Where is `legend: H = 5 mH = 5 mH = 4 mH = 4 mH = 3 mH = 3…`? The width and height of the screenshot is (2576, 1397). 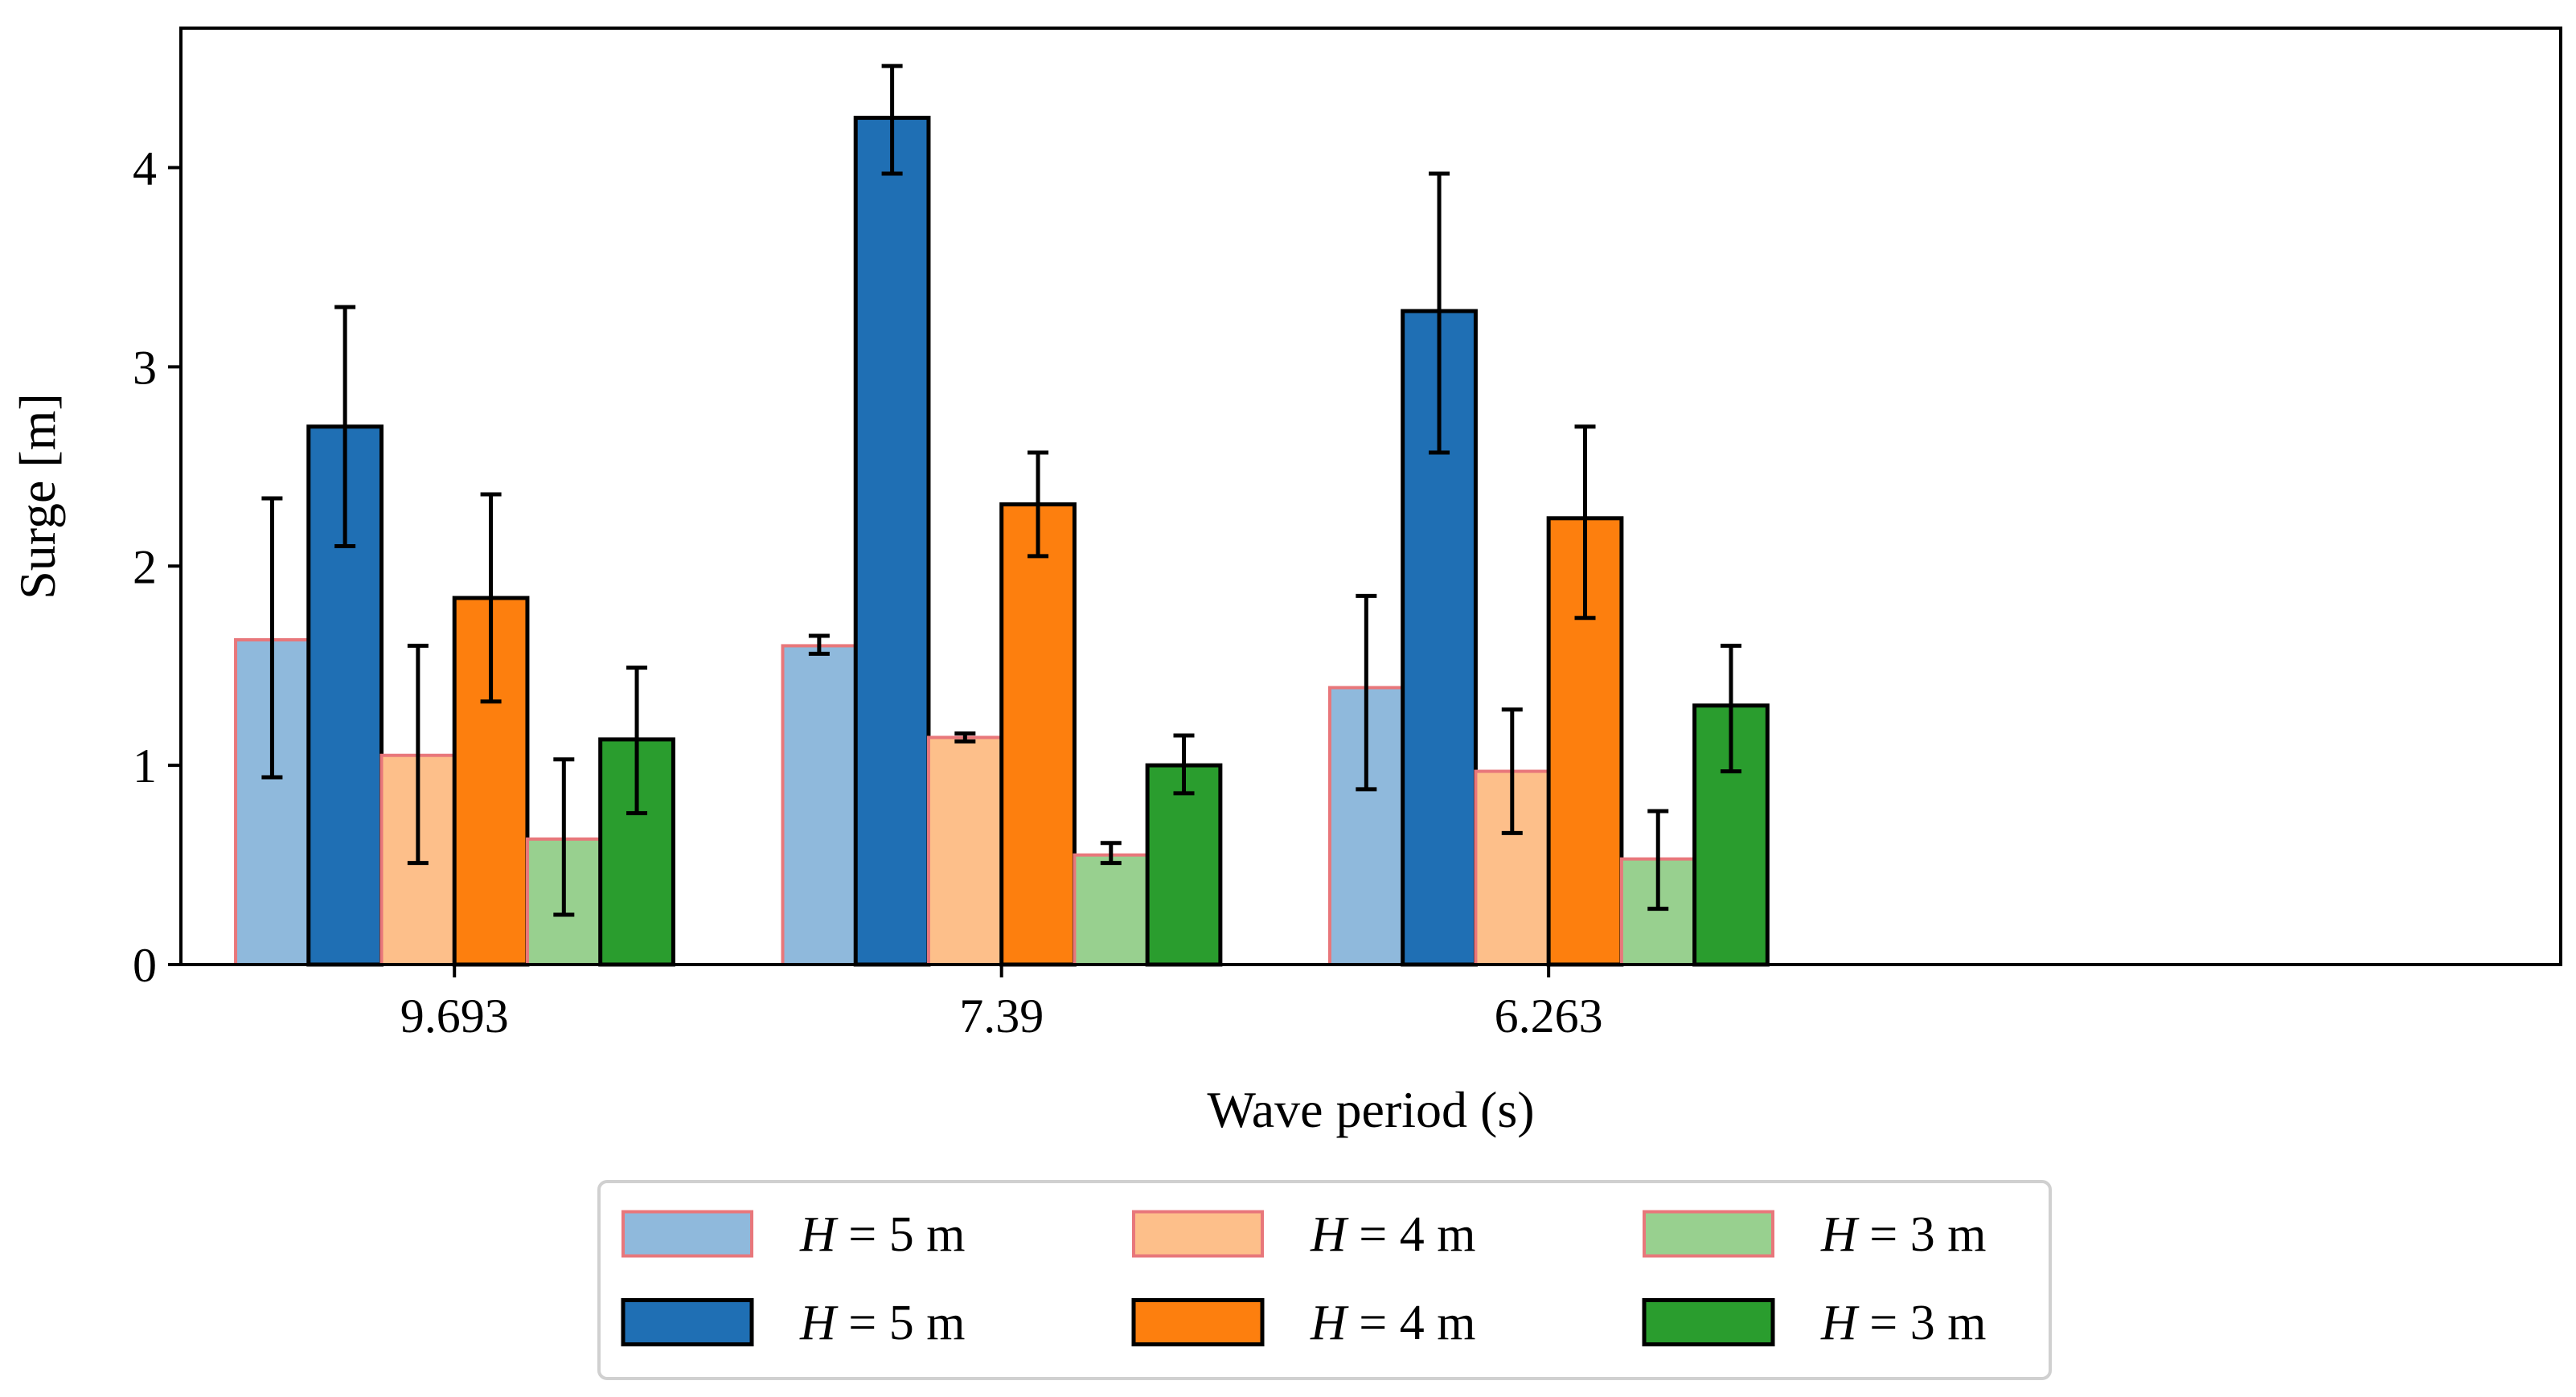 legend: H = 5 mH = 5 mH = 4 mH = 4 mH = 3 mH = 3… is located at coordinates (1325, 1280).